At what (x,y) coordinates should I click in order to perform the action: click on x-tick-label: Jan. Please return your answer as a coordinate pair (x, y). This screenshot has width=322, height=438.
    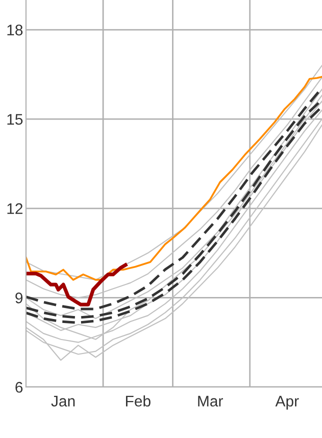
    Looking at the image, I should click on (63, 401).